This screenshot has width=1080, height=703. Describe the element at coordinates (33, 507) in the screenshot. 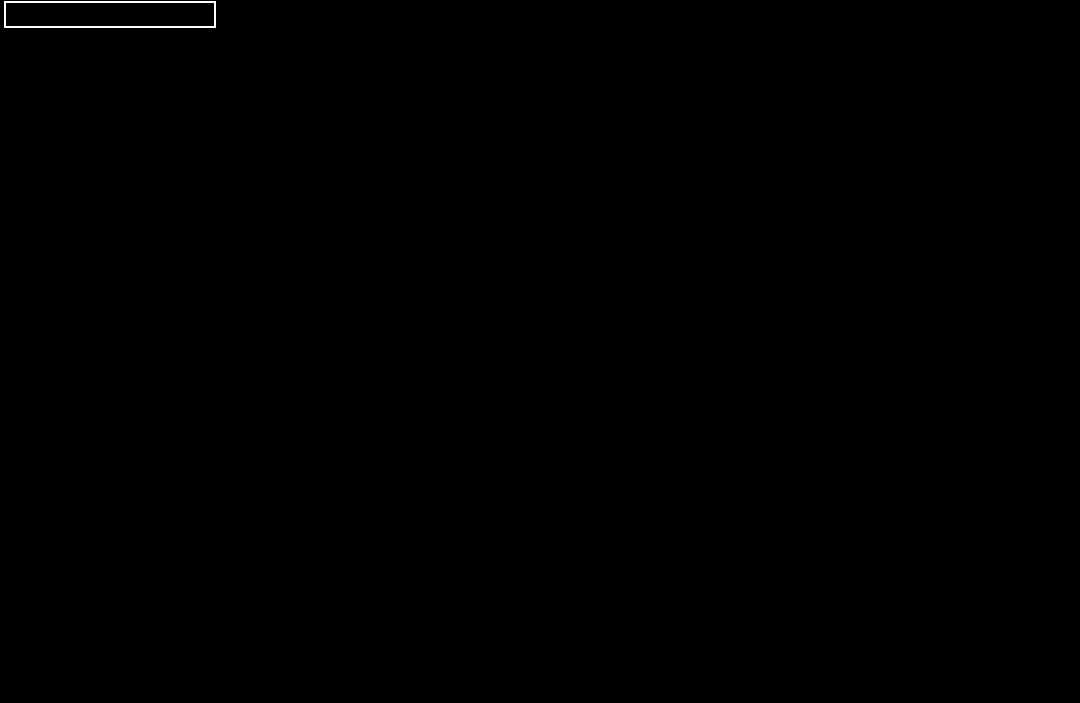

I see `macd-header` at that location.